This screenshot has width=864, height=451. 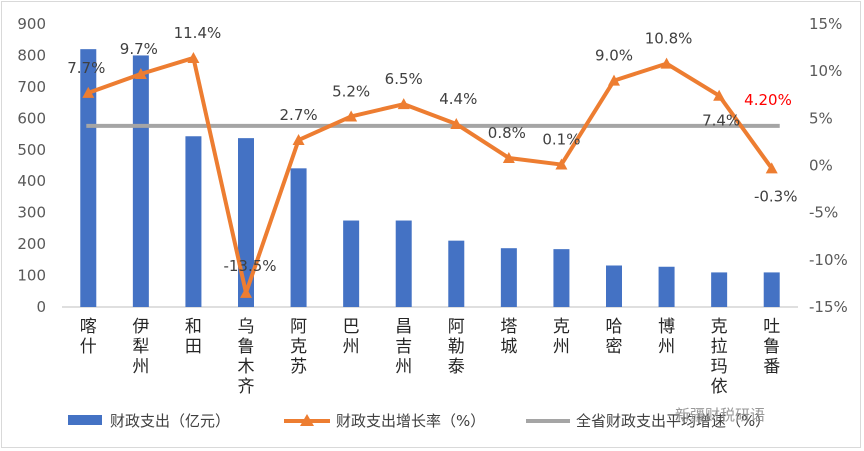 What do you see at coordinates (719, 357) in the screenshot?
I see `category-label: 克拉玛依` at bounding box center [719, 357].